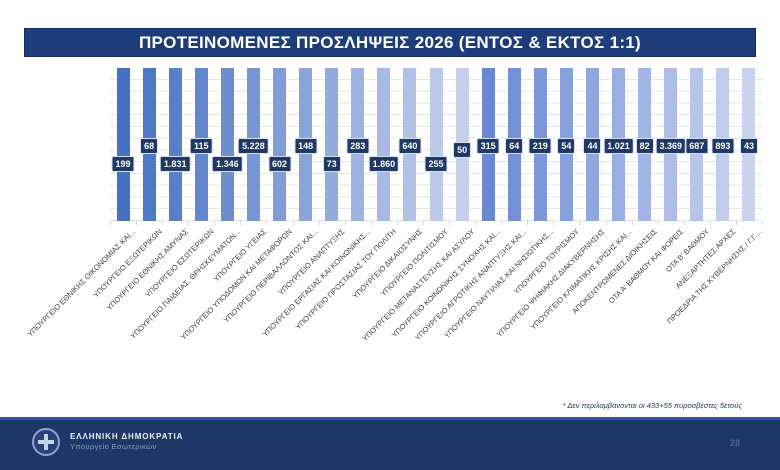  What do you see at coordinates (280, 164) in the screenshot?
I see `data-label: 602` at bounding box center [280, 164].